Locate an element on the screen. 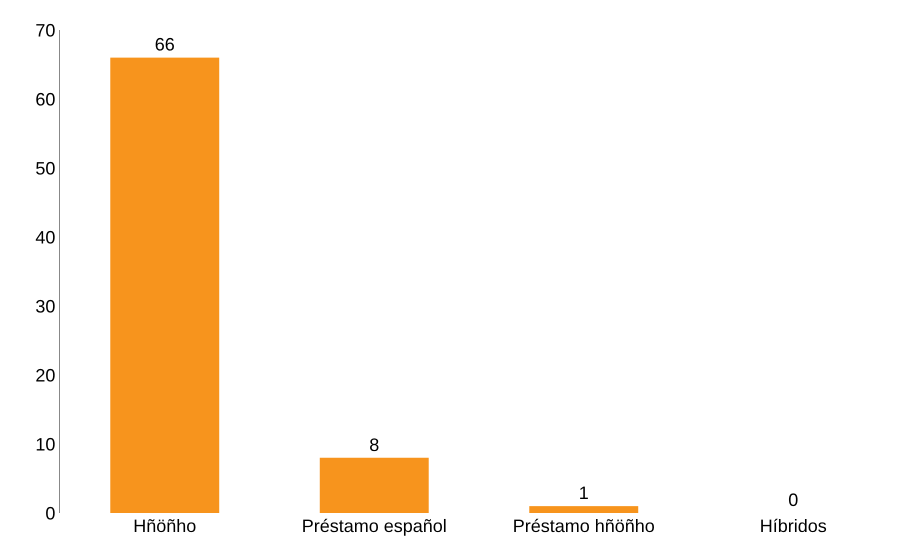  y-tick-label: 10 is located at coordinates (45, 444).